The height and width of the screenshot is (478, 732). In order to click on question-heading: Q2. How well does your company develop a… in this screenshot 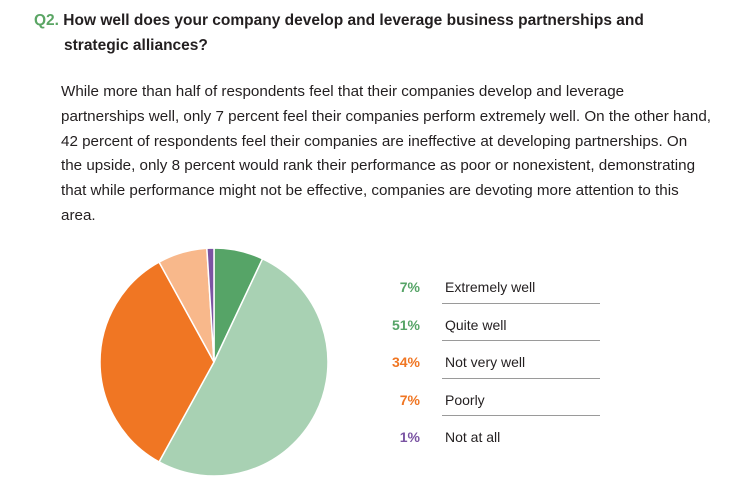, I will do `click(374, 33)`.